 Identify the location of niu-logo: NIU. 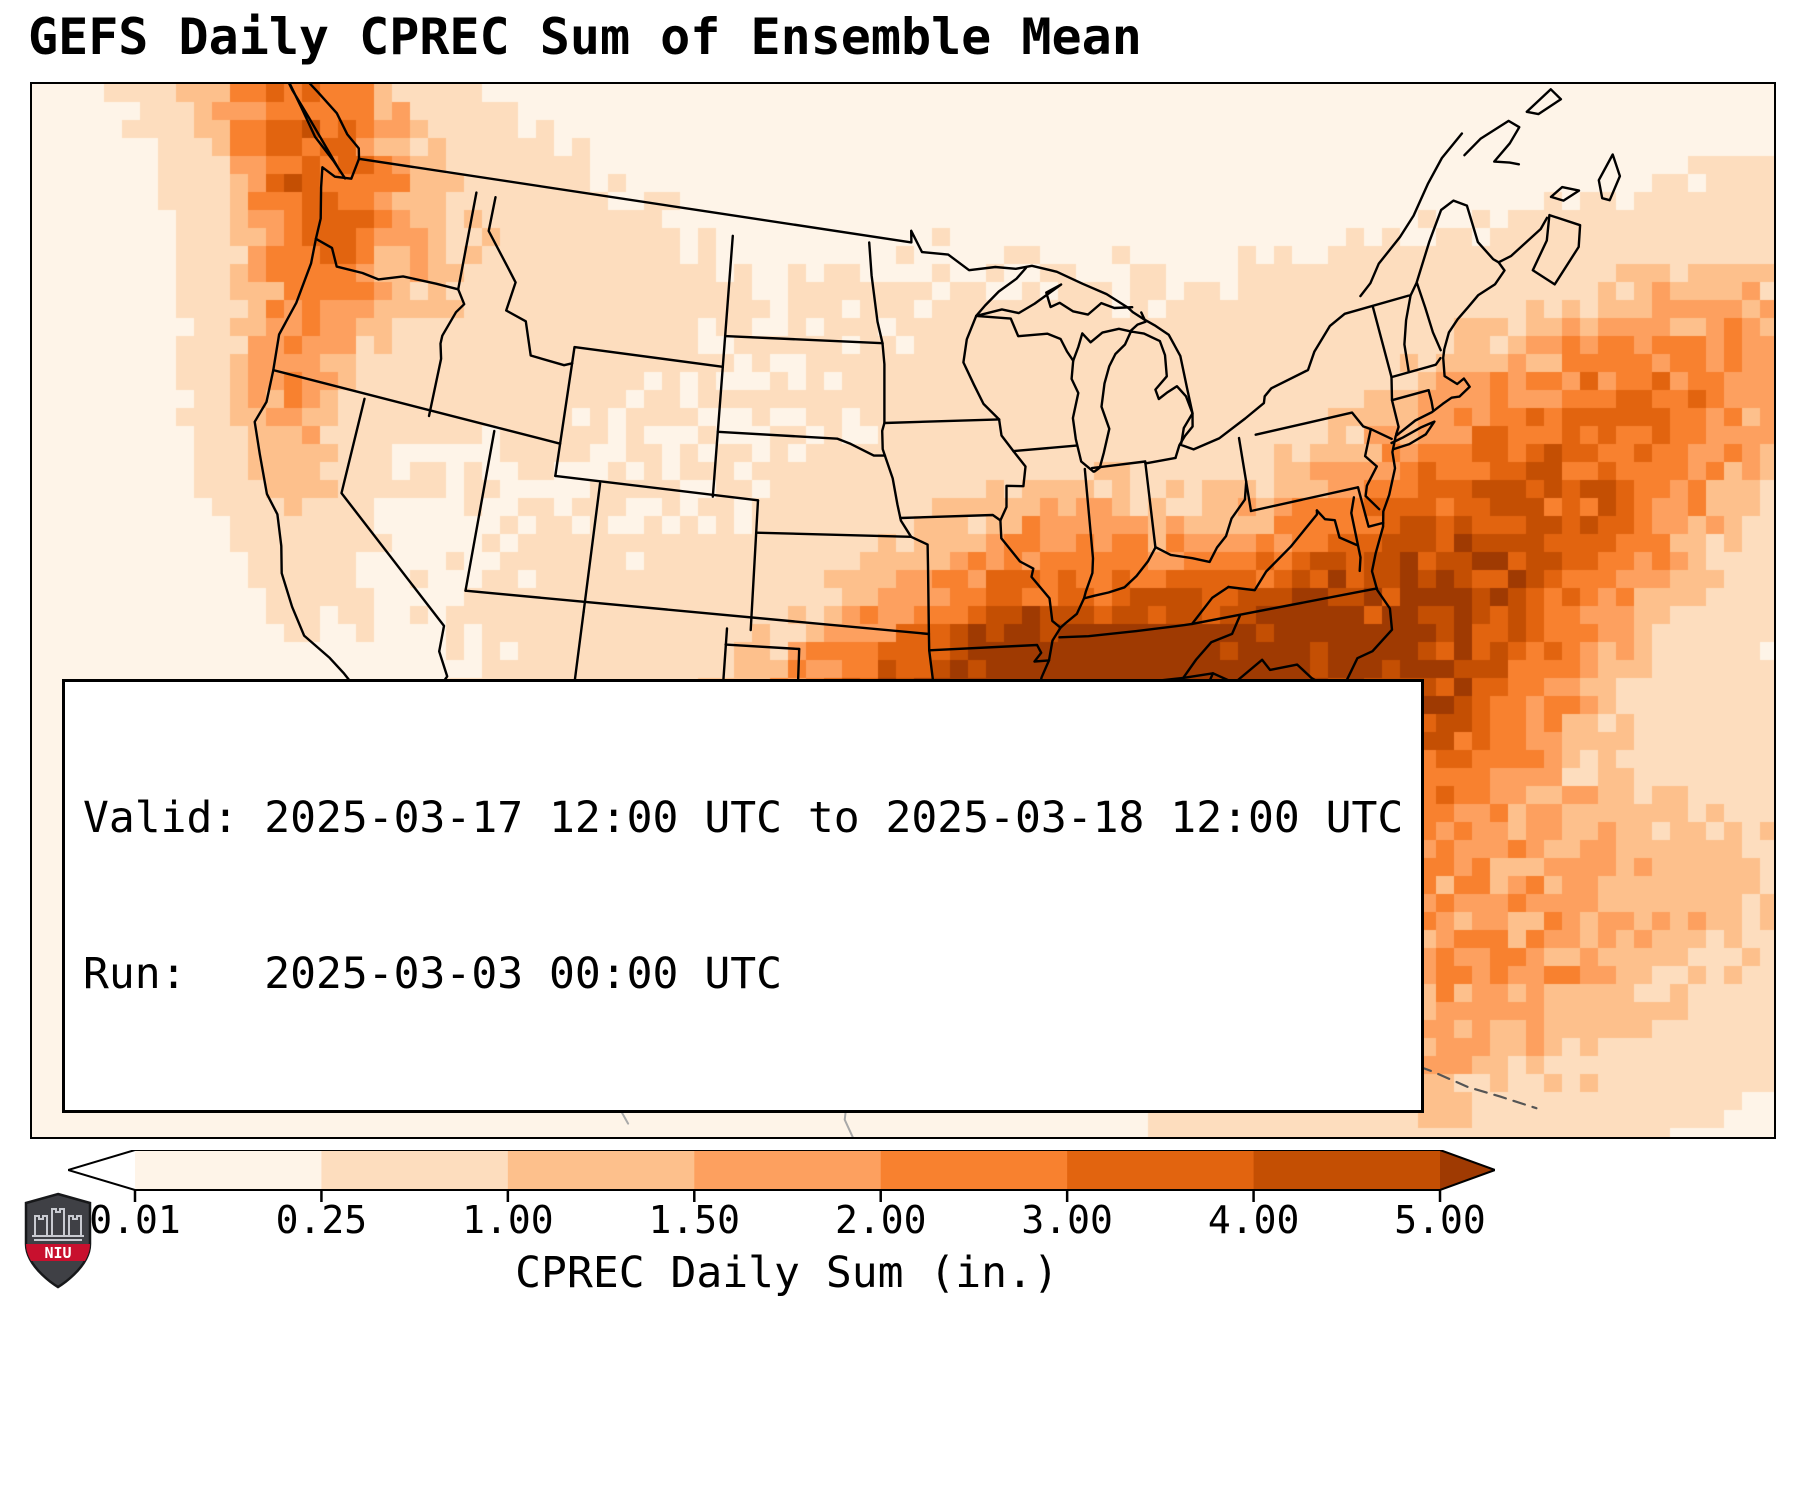
(58, 1240).